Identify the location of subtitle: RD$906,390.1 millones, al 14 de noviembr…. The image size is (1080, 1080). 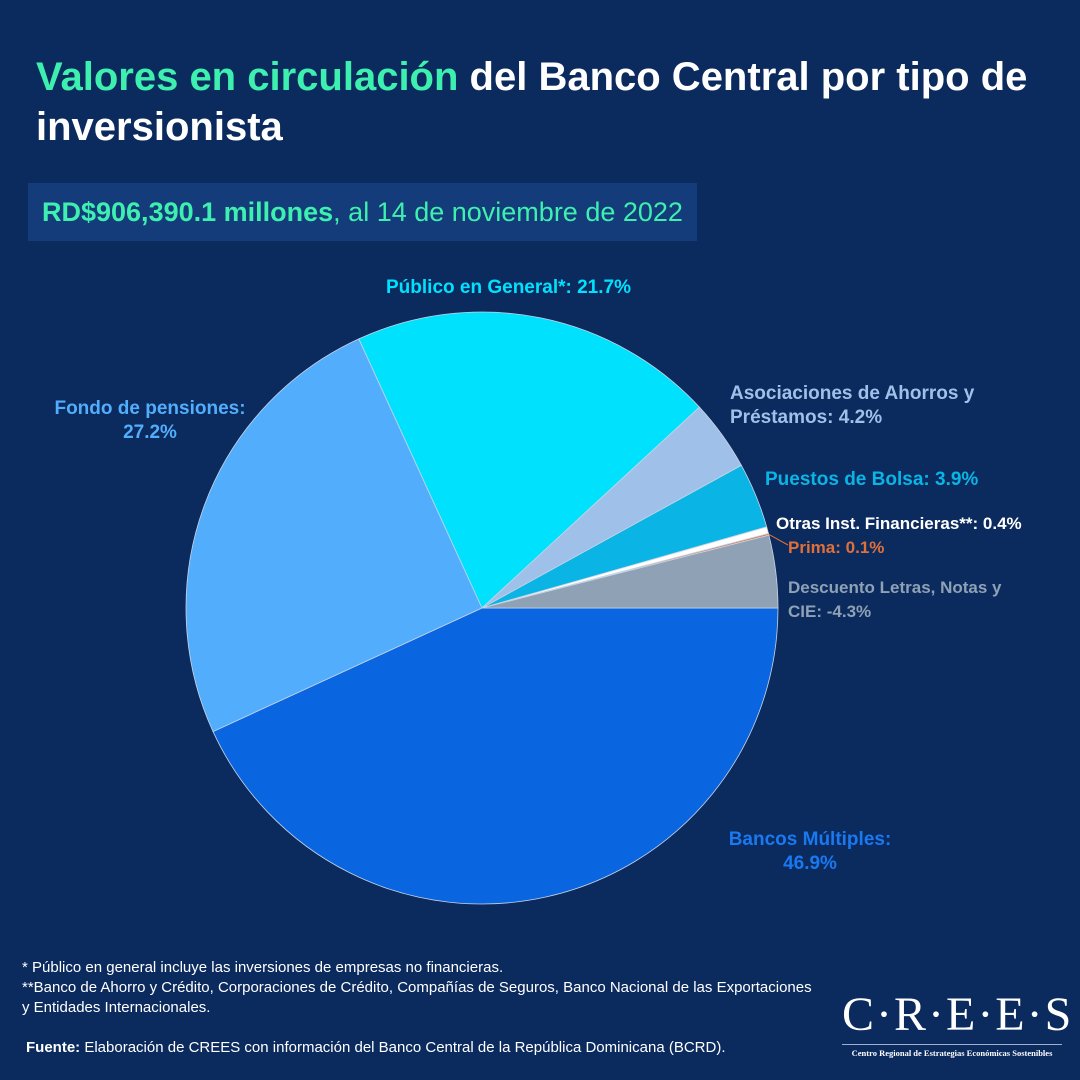
(362, 212).